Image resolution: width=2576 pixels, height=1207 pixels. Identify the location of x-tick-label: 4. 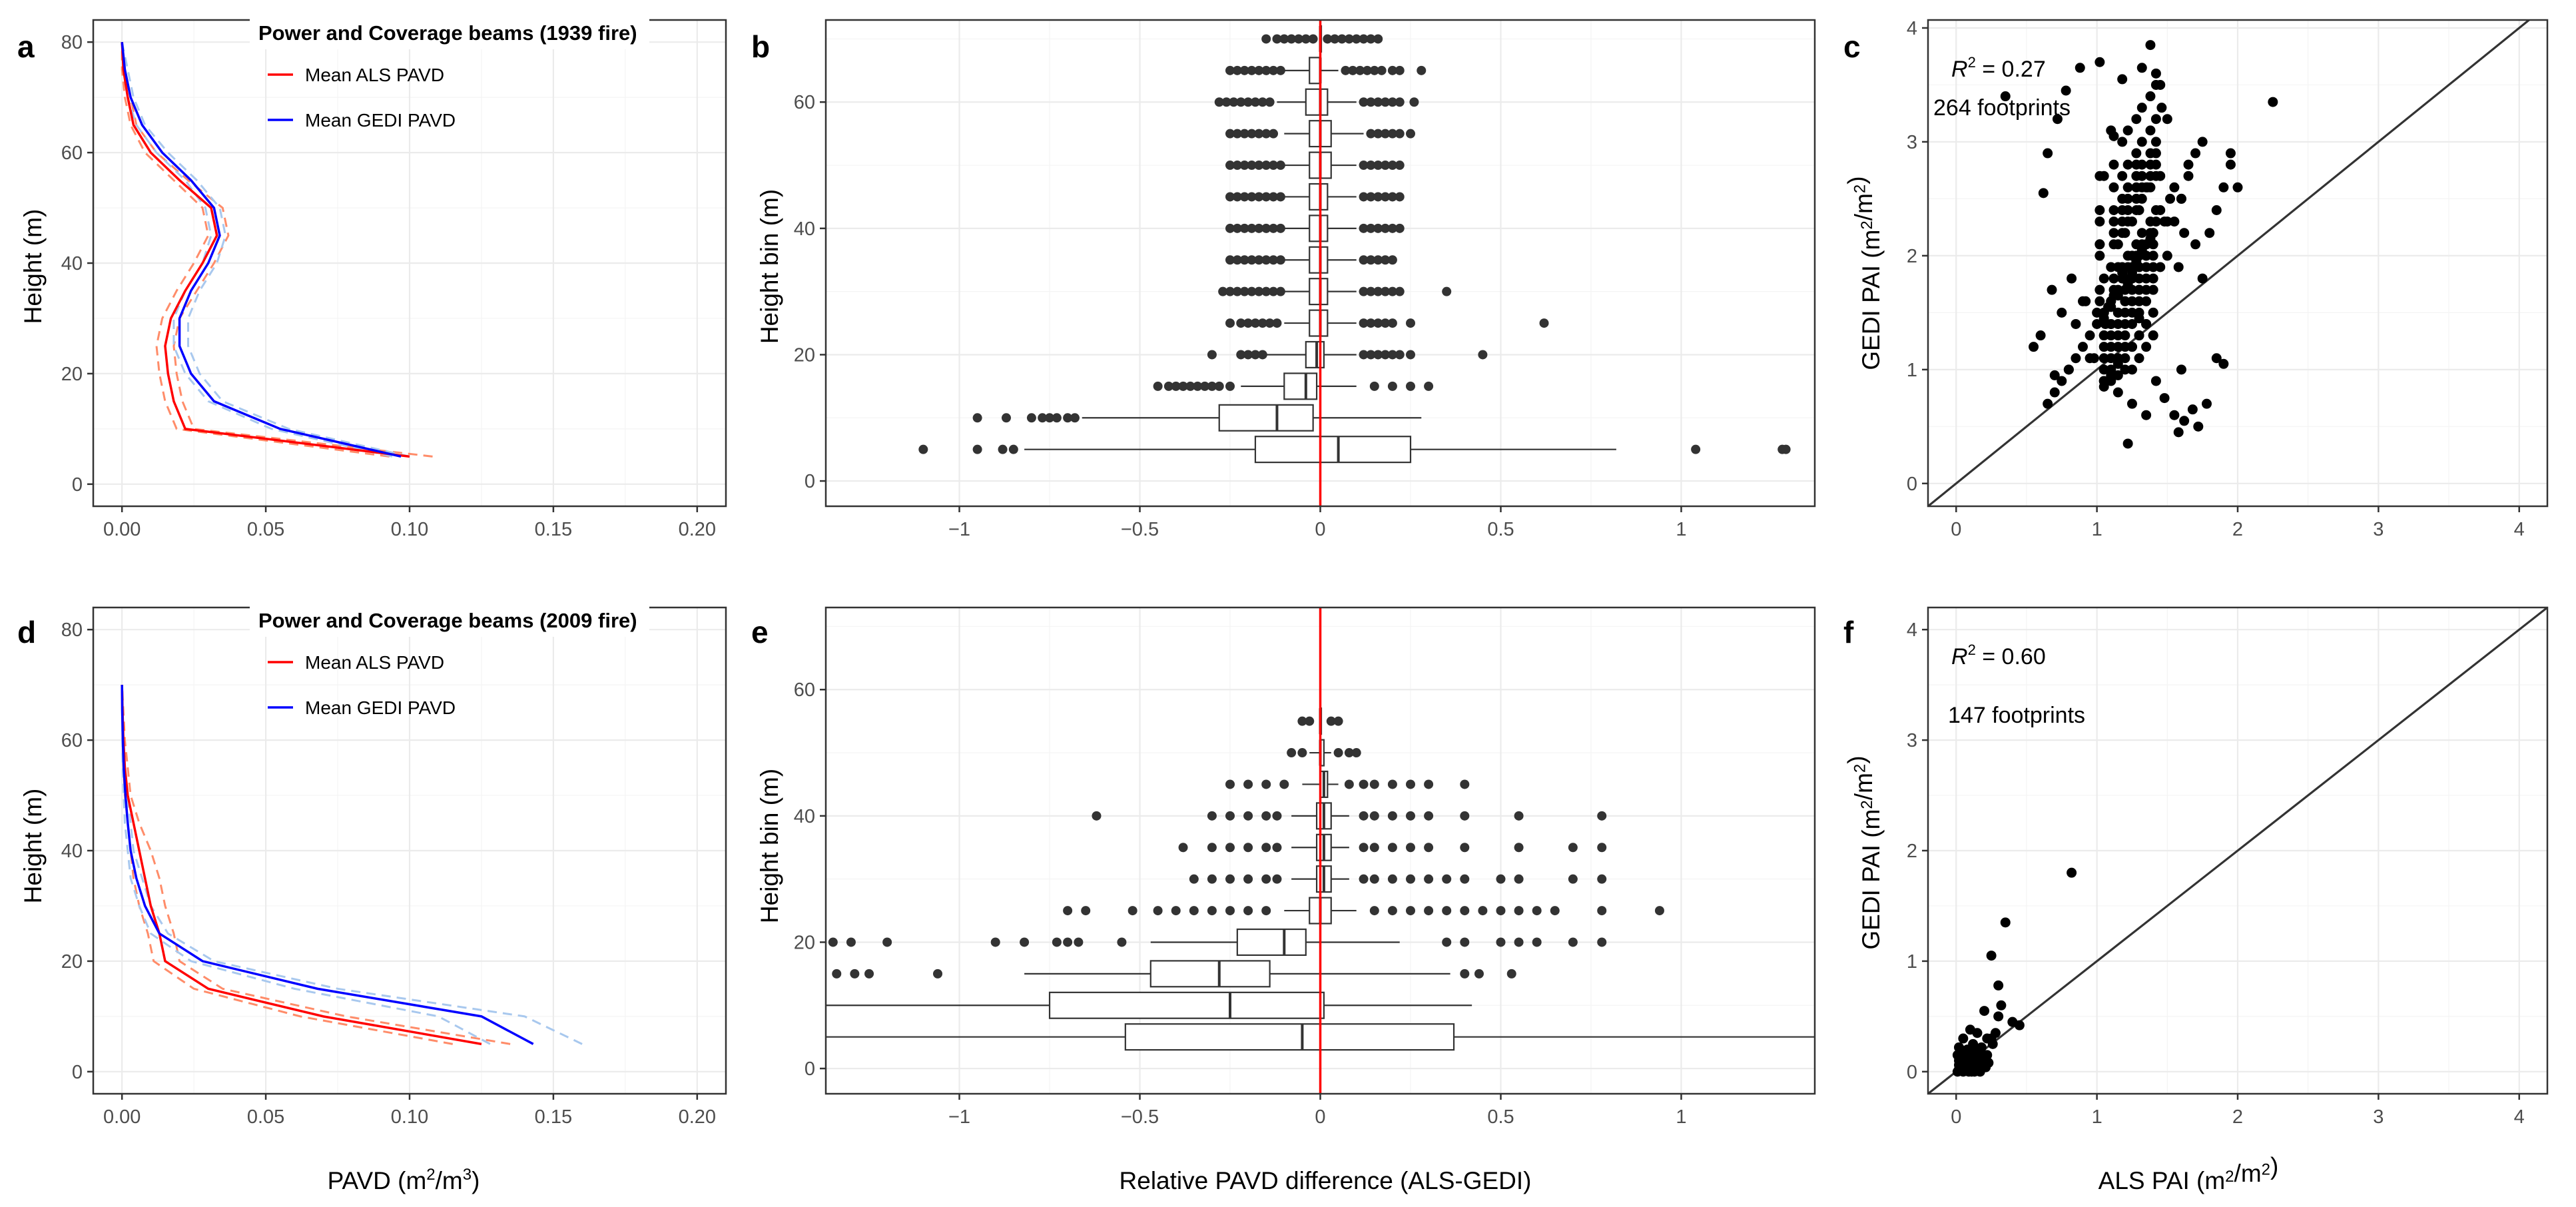
(2519, 1117).